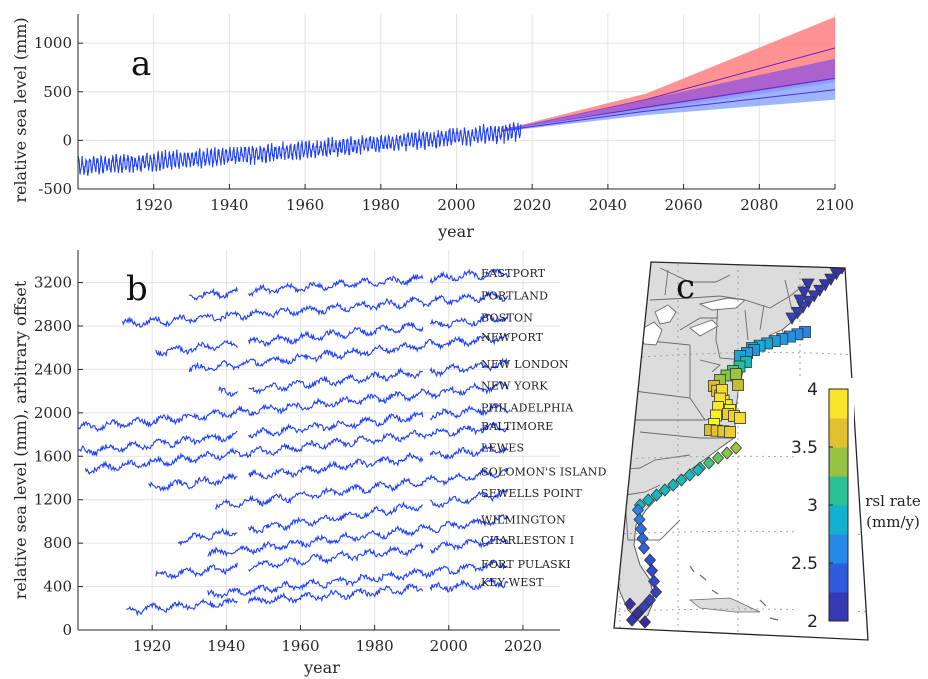 The height and width of the screenshot is (679, 928). Describe the element at coordinates (517, 426) in the screenshot. I see `station-label-7: BALTIMORE` at that location.